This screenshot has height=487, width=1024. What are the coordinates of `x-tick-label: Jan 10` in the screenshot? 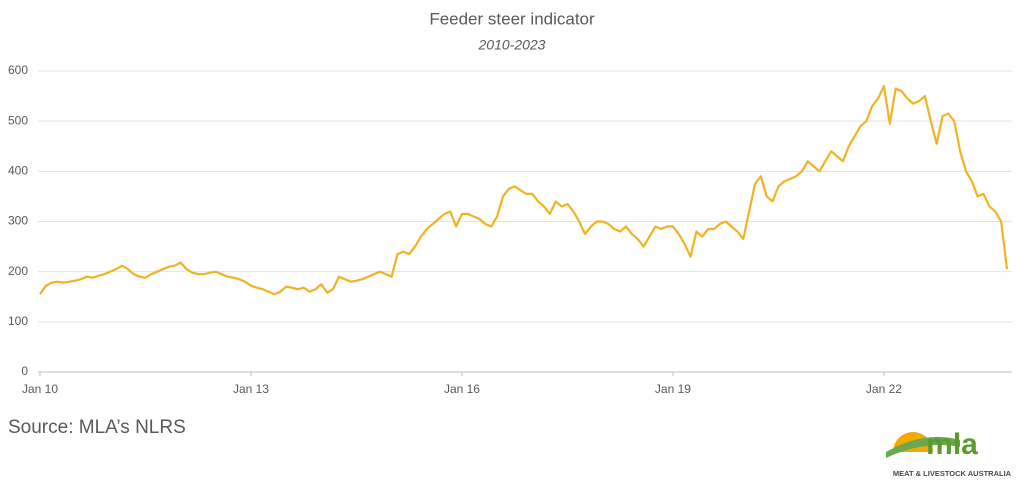 It's located at (40, 389).